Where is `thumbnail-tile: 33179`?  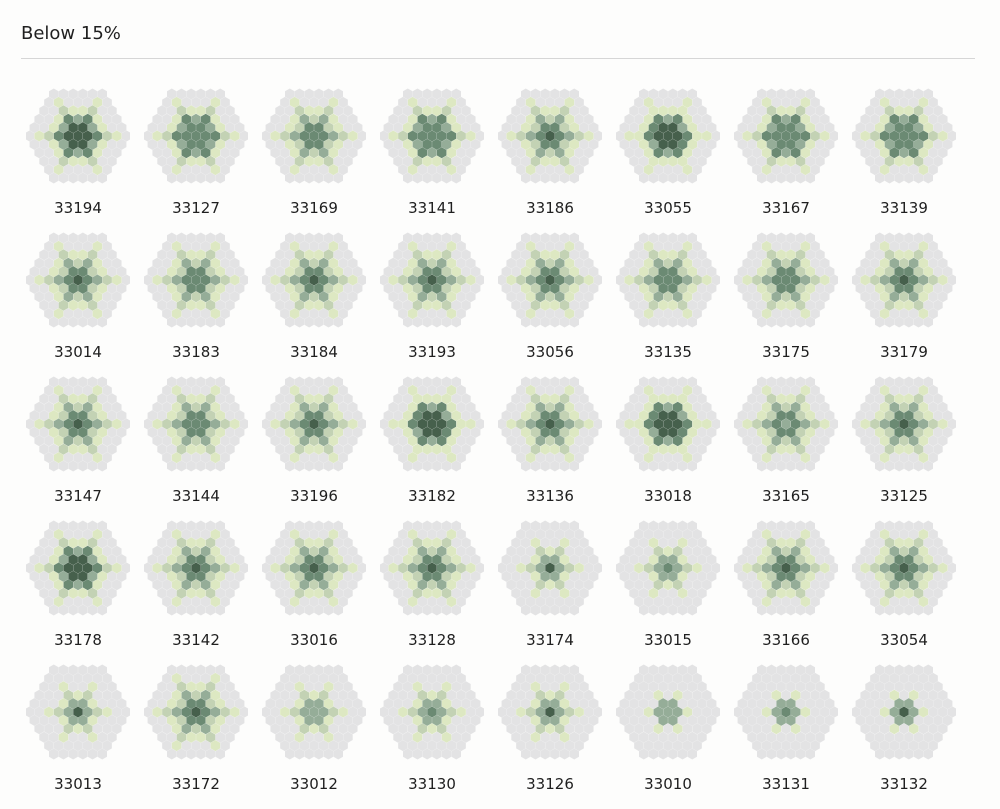
thumbnail-tile: 33179 is located at coordinates (904, 298).